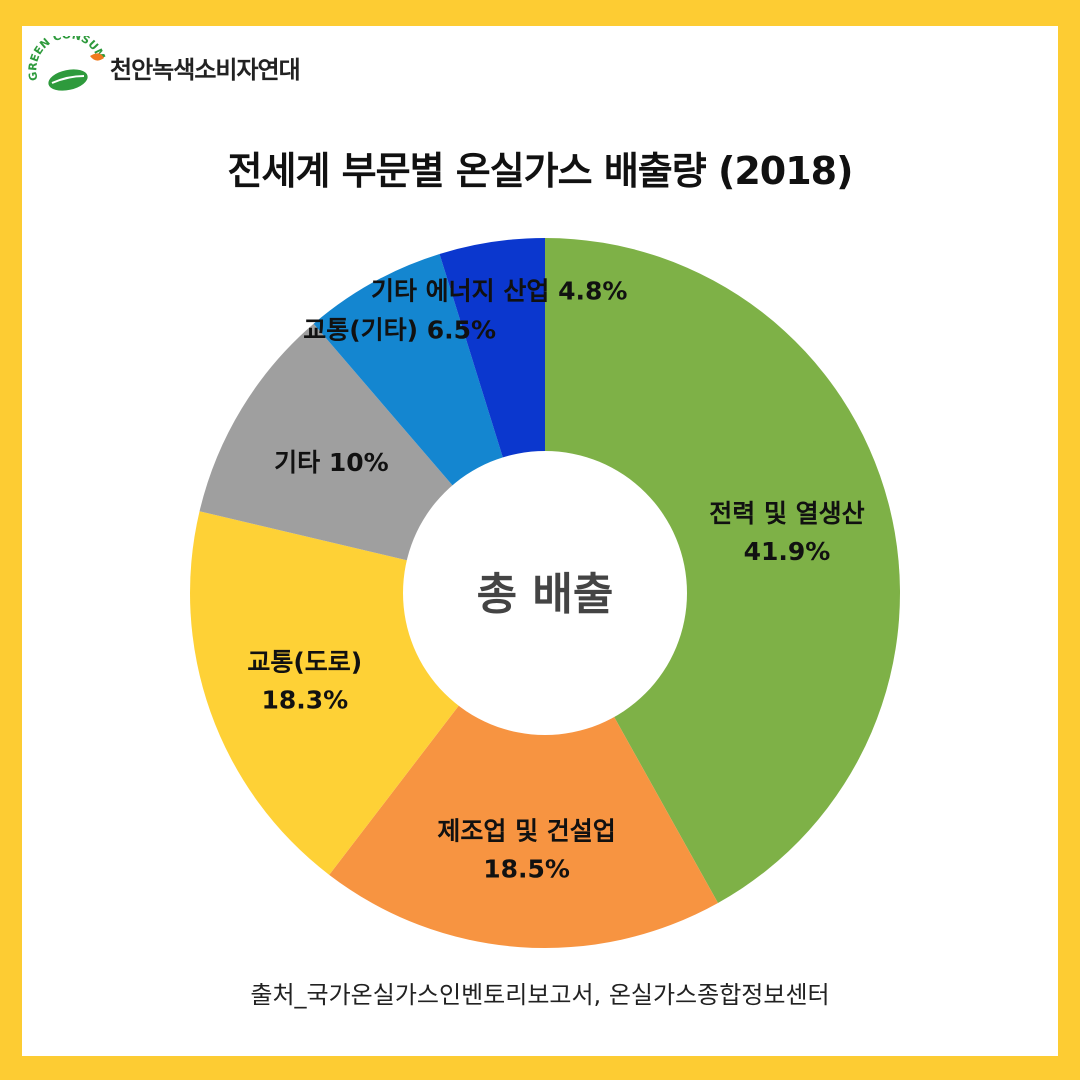 The height and width of the screenshot is (1080, 1080). Describe the element at coordinates (66, 63) in the screenshot. I see `leaf-icon: GREEN CONSUMER` at that location.